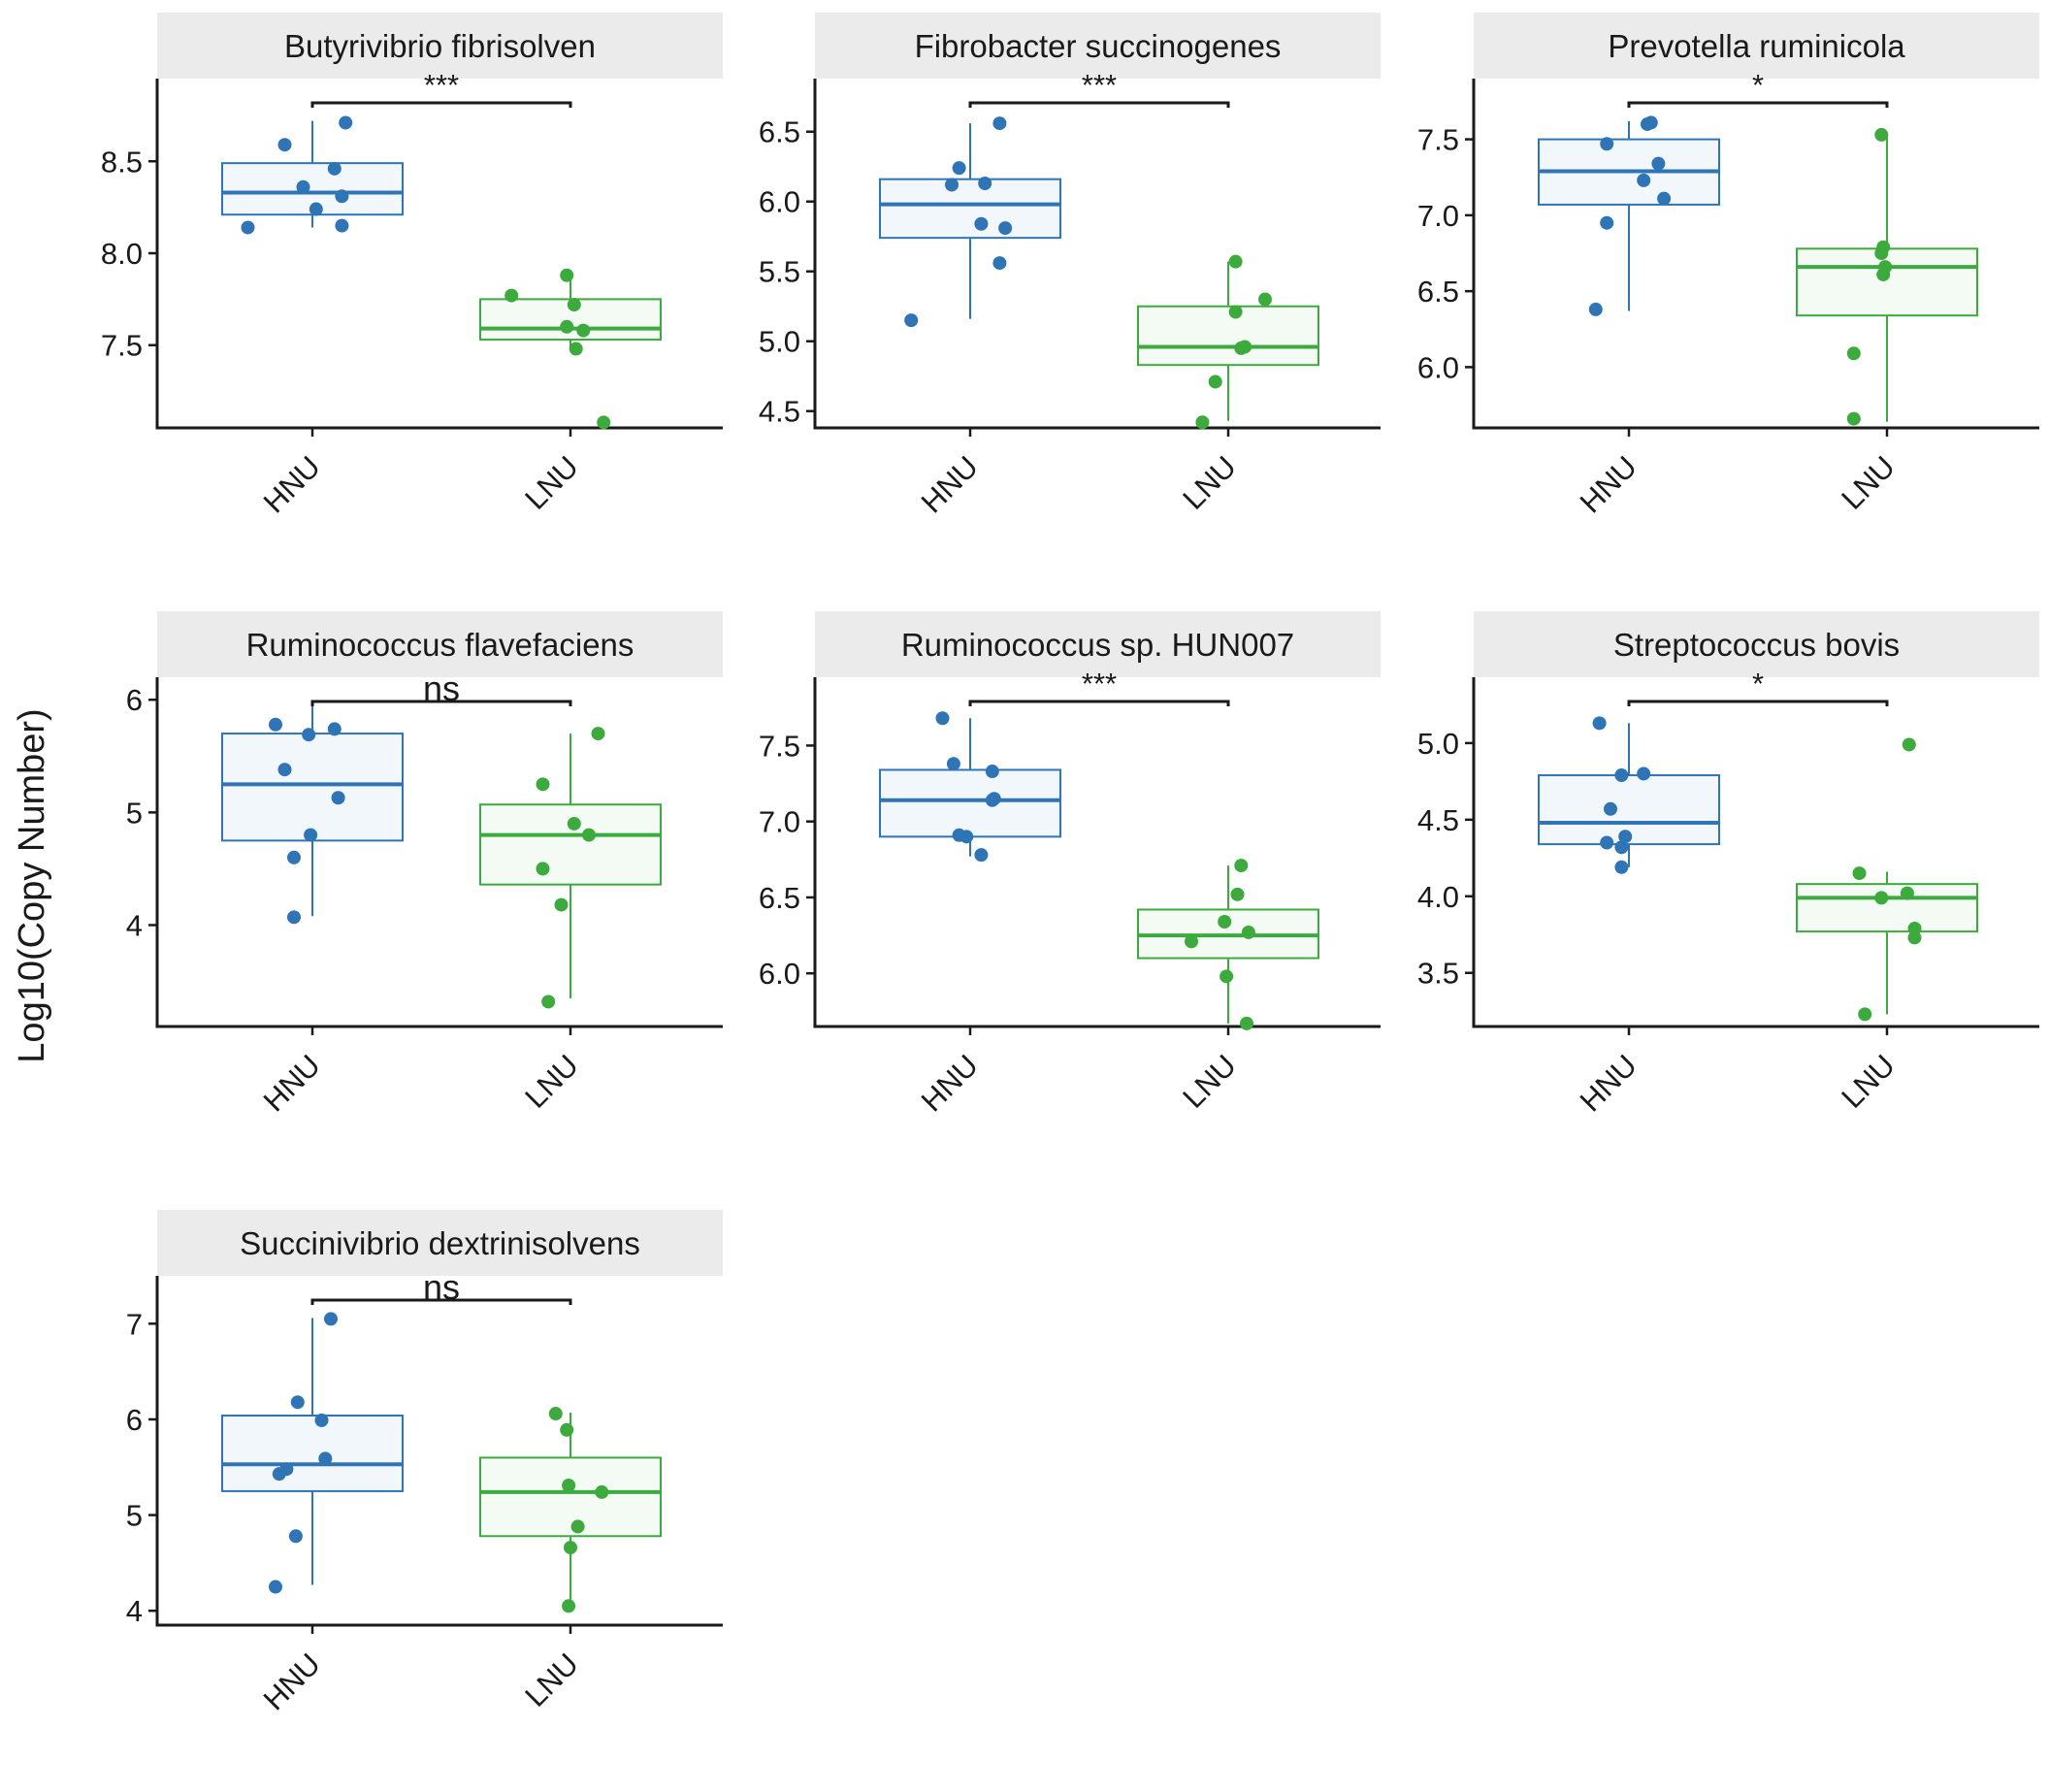 The width and height of the screenshot is (2049, 1792). Describe the element at coordinates (440, 645) in the screenshot. I see `facet-title: Ruminococcus flavefaciens` at that location.